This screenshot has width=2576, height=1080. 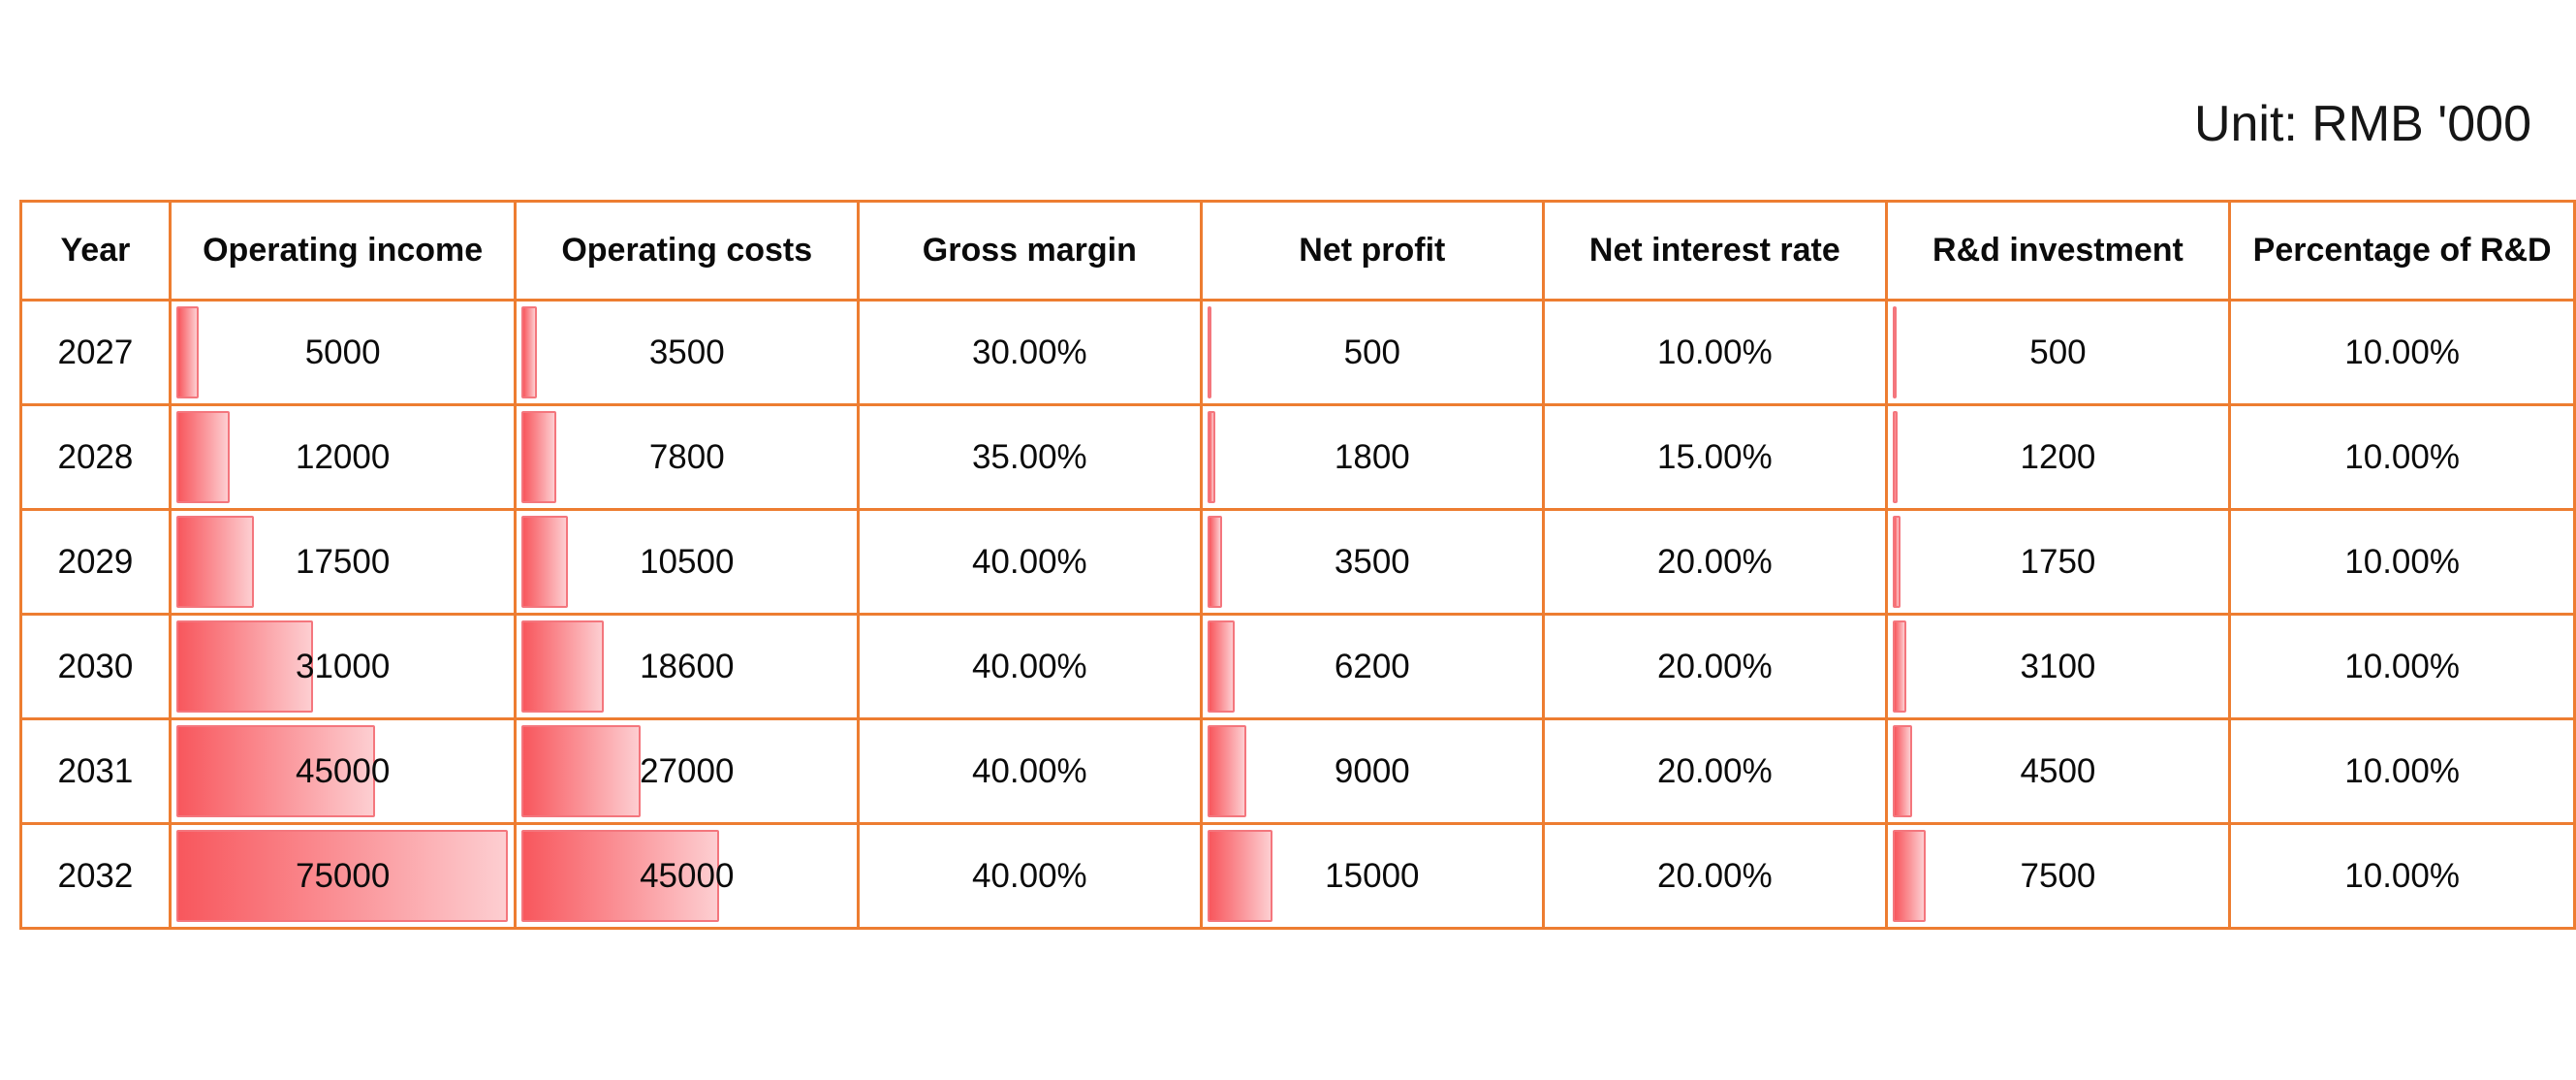 I want to click on year-cell: 2029, so click(x=95, y=562).